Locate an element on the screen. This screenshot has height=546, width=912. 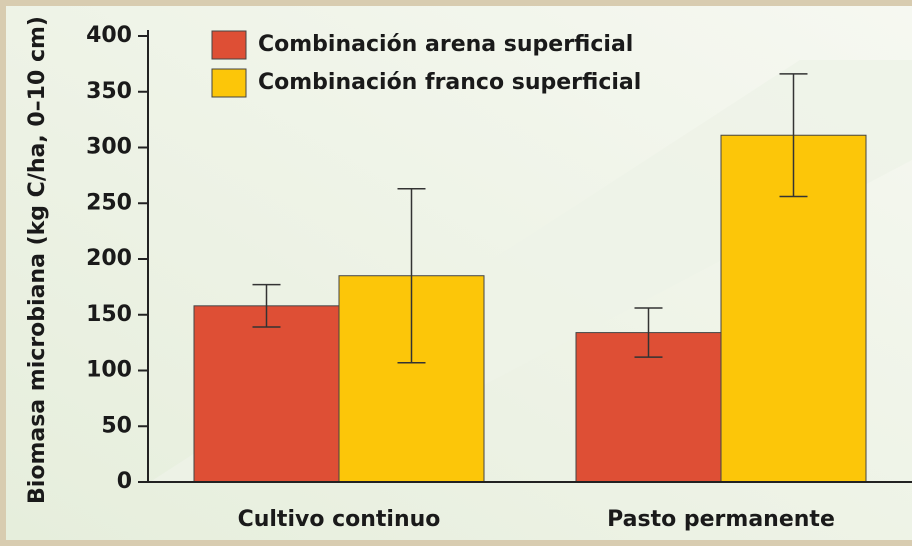
y-tick-label: 250 is located at coordinates (109, 202).